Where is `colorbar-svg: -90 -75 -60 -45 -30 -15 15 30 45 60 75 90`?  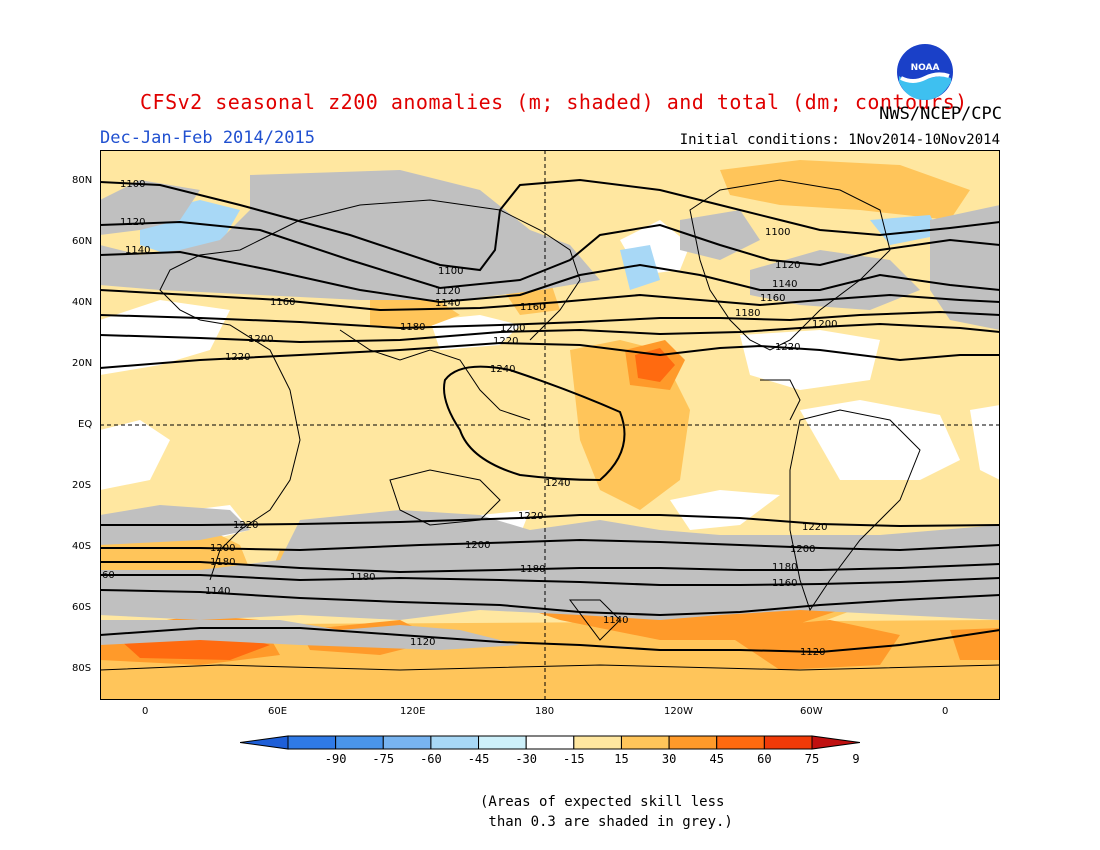 colorbar-svg: -90 -75 -60 -45 -30 -15 15 30 45 60 75 90 is located at coordinates (553, 750).